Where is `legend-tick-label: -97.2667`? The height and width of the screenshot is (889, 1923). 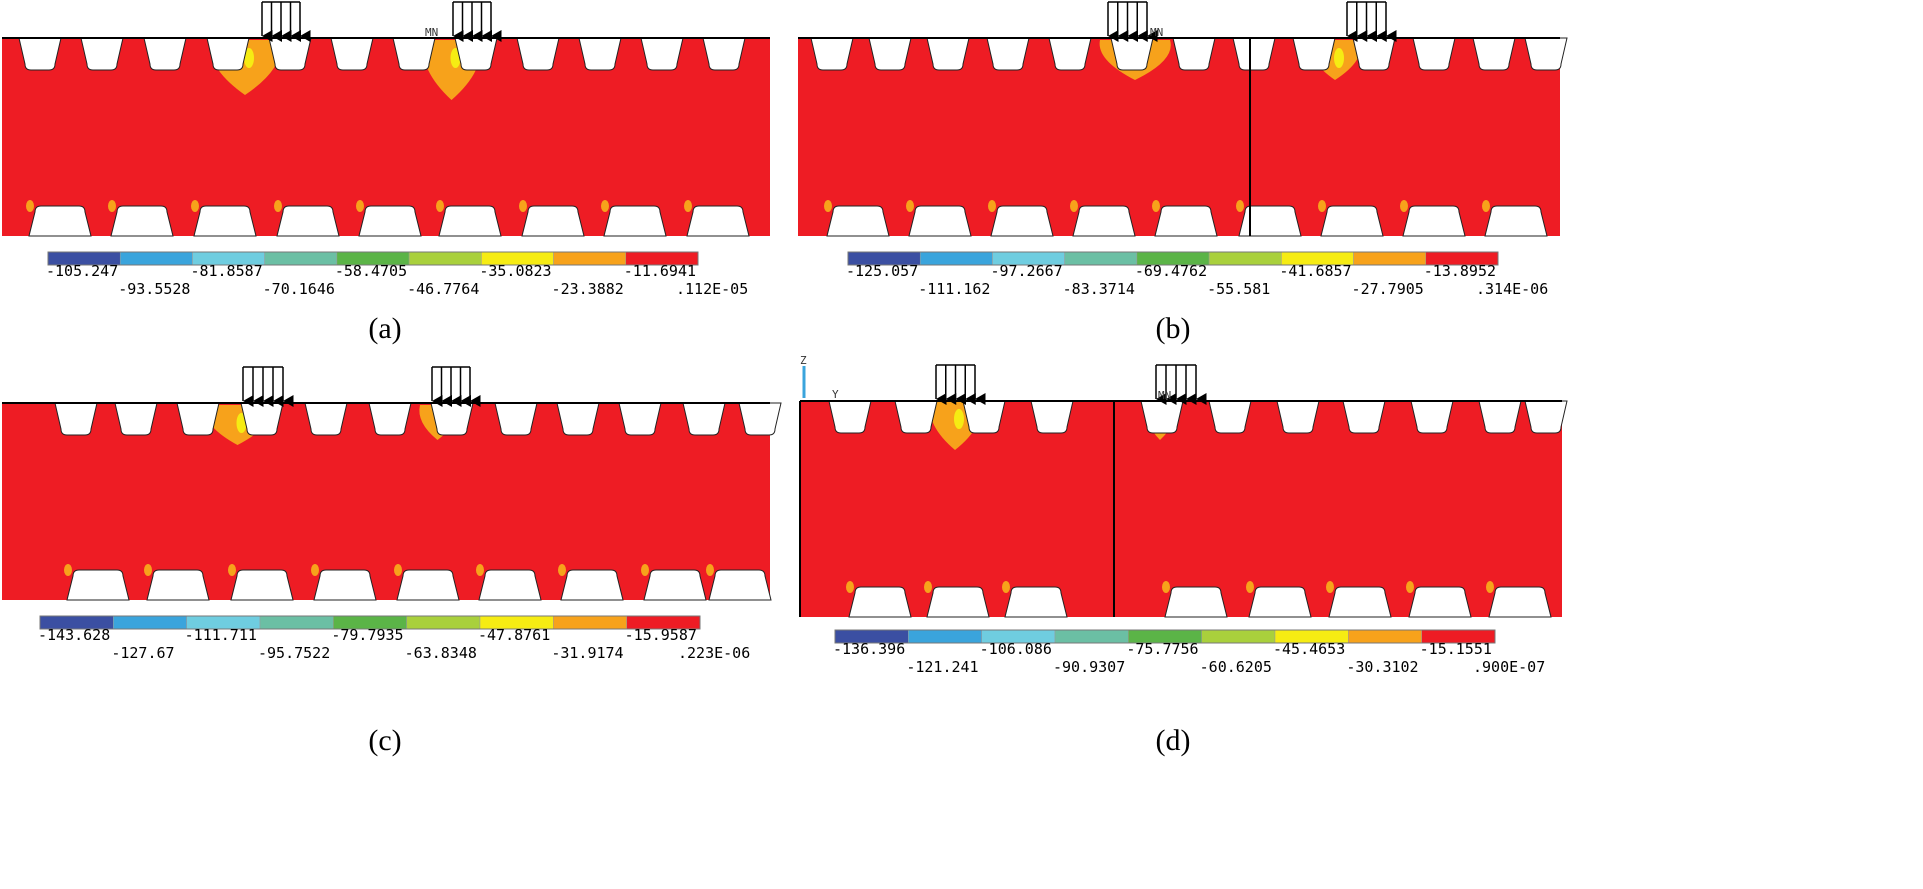
legend-tick-label: -97.2667 is located at coordinates (1026, 271).